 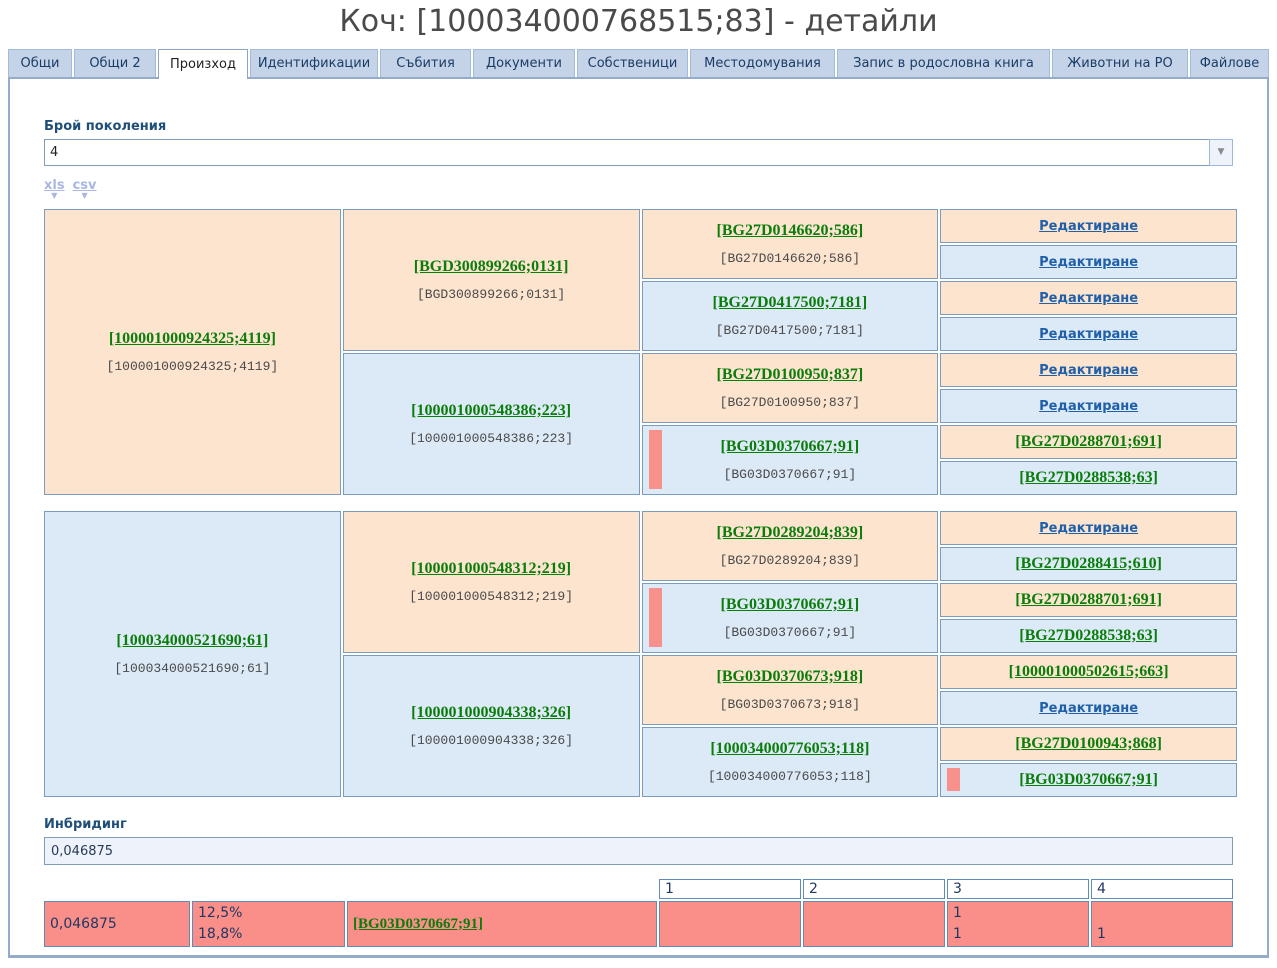 What do you see at coordinates (790, 388) in the screenshot?
I see `pedigree-cell: [BG27D0100950;837] [BG27D0100950;837]` at bounding box center [790, 388].